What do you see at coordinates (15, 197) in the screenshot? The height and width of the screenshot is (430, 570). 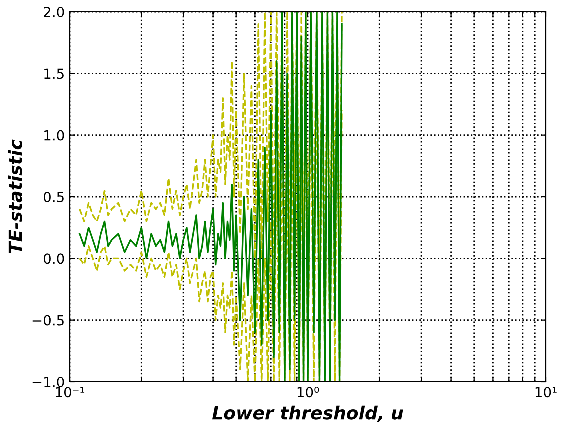 I see `y-axis-title: TE-statistic` at bounding box center [15, 197].